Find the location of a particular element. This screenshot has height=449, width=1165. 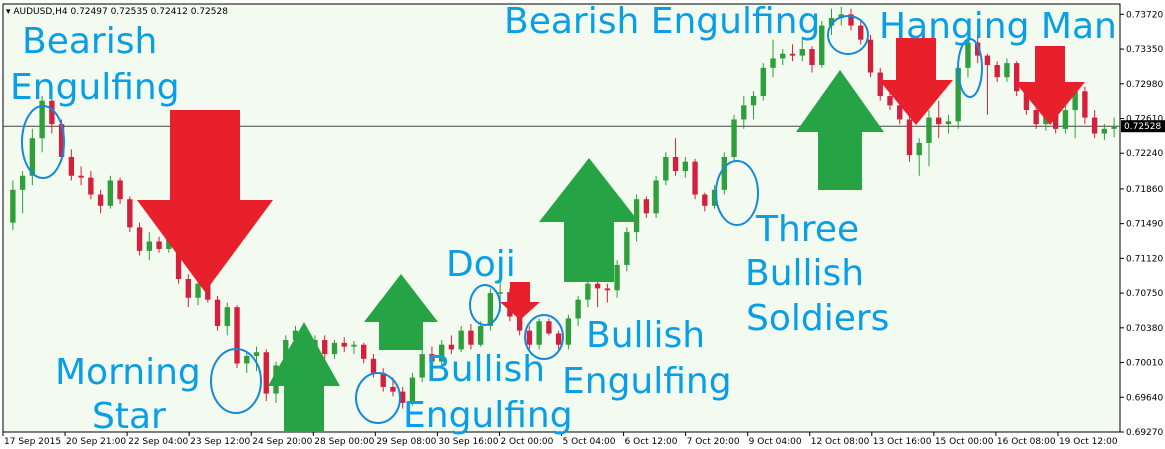

x-tick-label: 17 Sep 2015 is located at coordinates (32, 442).